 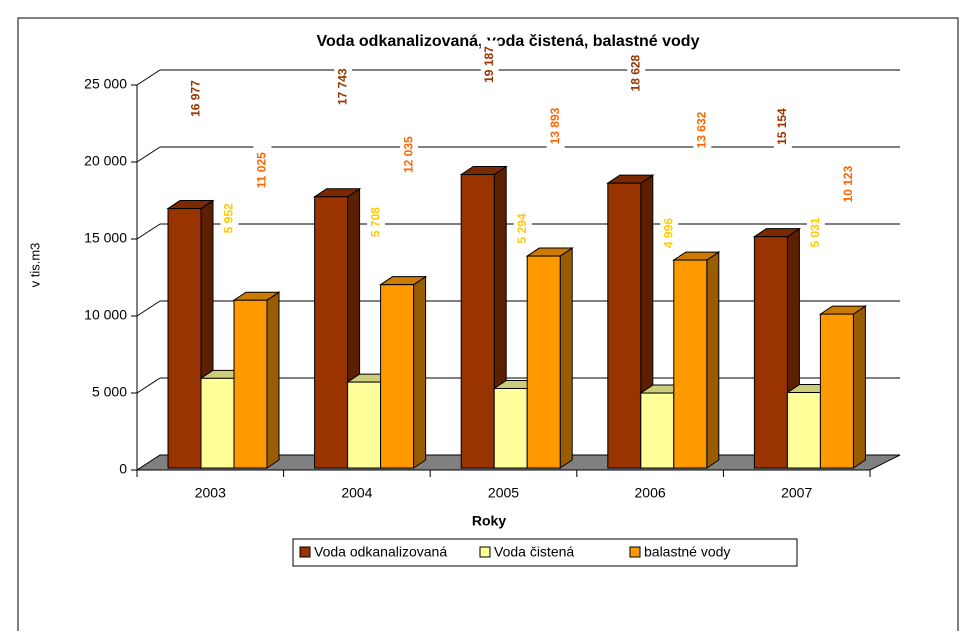 What do you see at coordinates (105, 315) in the screenshot?
I see `y-tick-label: 10 000` at bounding box center [105, 315].